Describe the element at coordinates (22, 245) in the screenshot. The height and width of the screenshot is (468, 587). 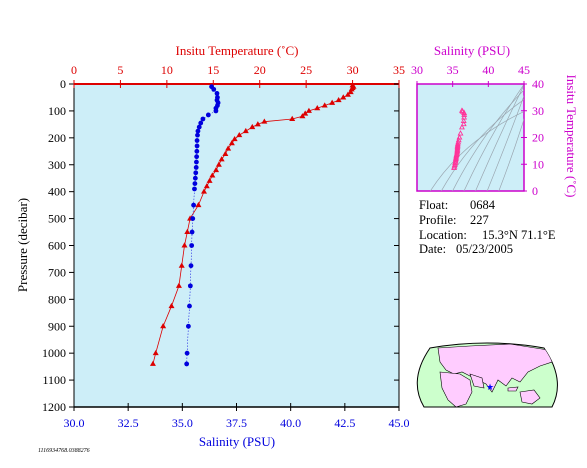
I see `pressure-axis-title: Pressure (decibar)` at that location.